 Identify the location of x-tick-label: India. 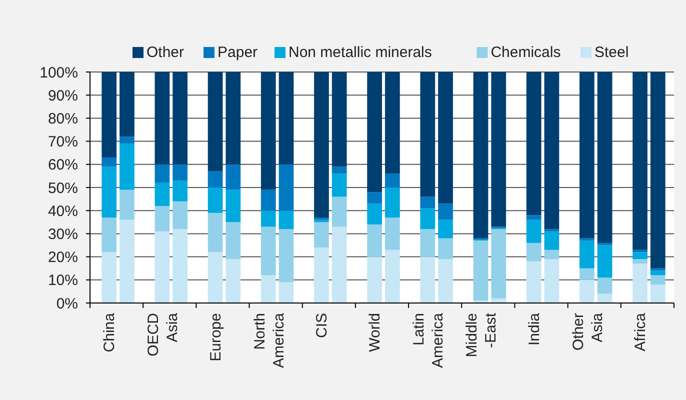
(534, 329).